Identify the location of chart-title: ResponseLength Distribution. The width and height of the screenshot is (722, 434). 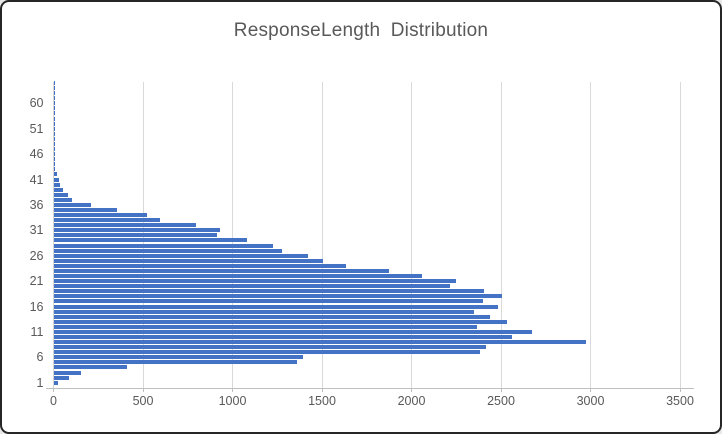
(361, 30).